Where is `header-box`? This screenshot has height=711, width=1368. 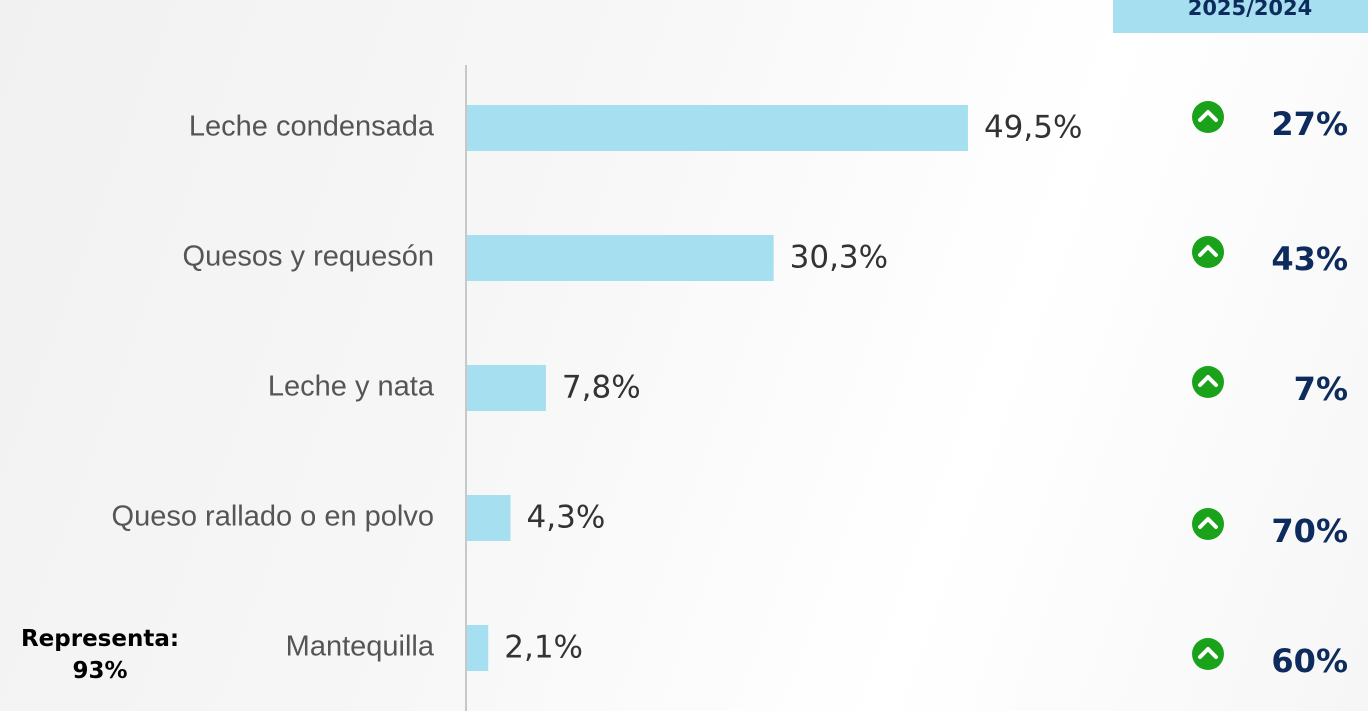 header-box is located at coordinates (1240, 16).